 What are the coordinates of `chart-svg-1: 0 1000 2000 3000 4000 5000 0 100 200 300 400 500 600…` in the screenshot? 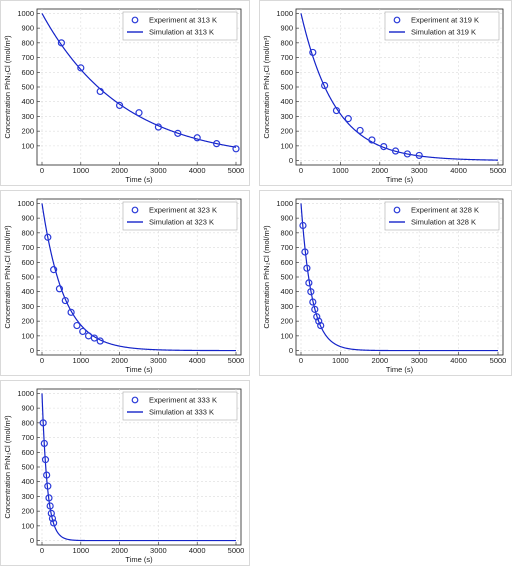 It's located at (384, 96).